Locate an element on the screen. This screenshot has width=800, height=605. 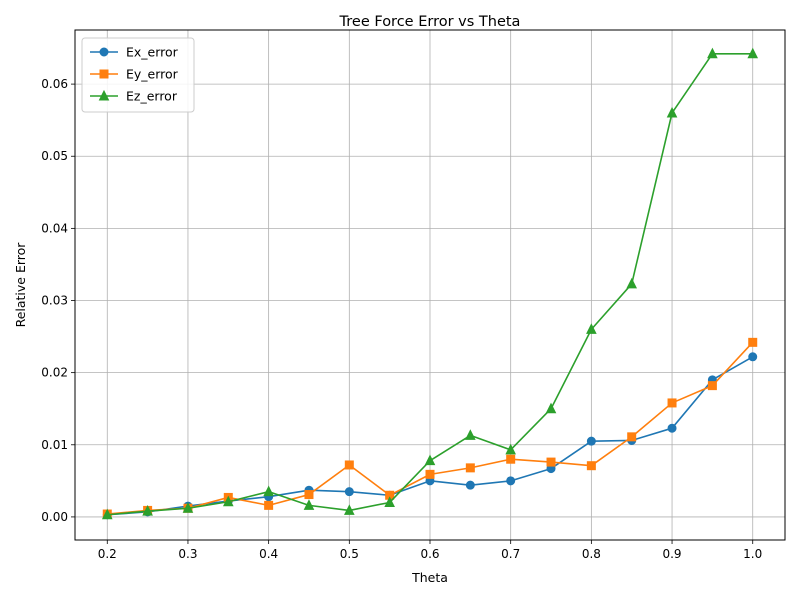
legend-entry-ez-error: Ez_error is located at coordinates (134, 96).